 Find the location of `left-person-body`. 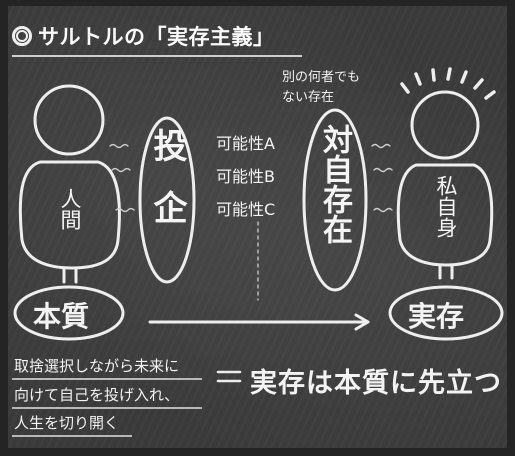

left-person-body is located at coordinates (69, 215).